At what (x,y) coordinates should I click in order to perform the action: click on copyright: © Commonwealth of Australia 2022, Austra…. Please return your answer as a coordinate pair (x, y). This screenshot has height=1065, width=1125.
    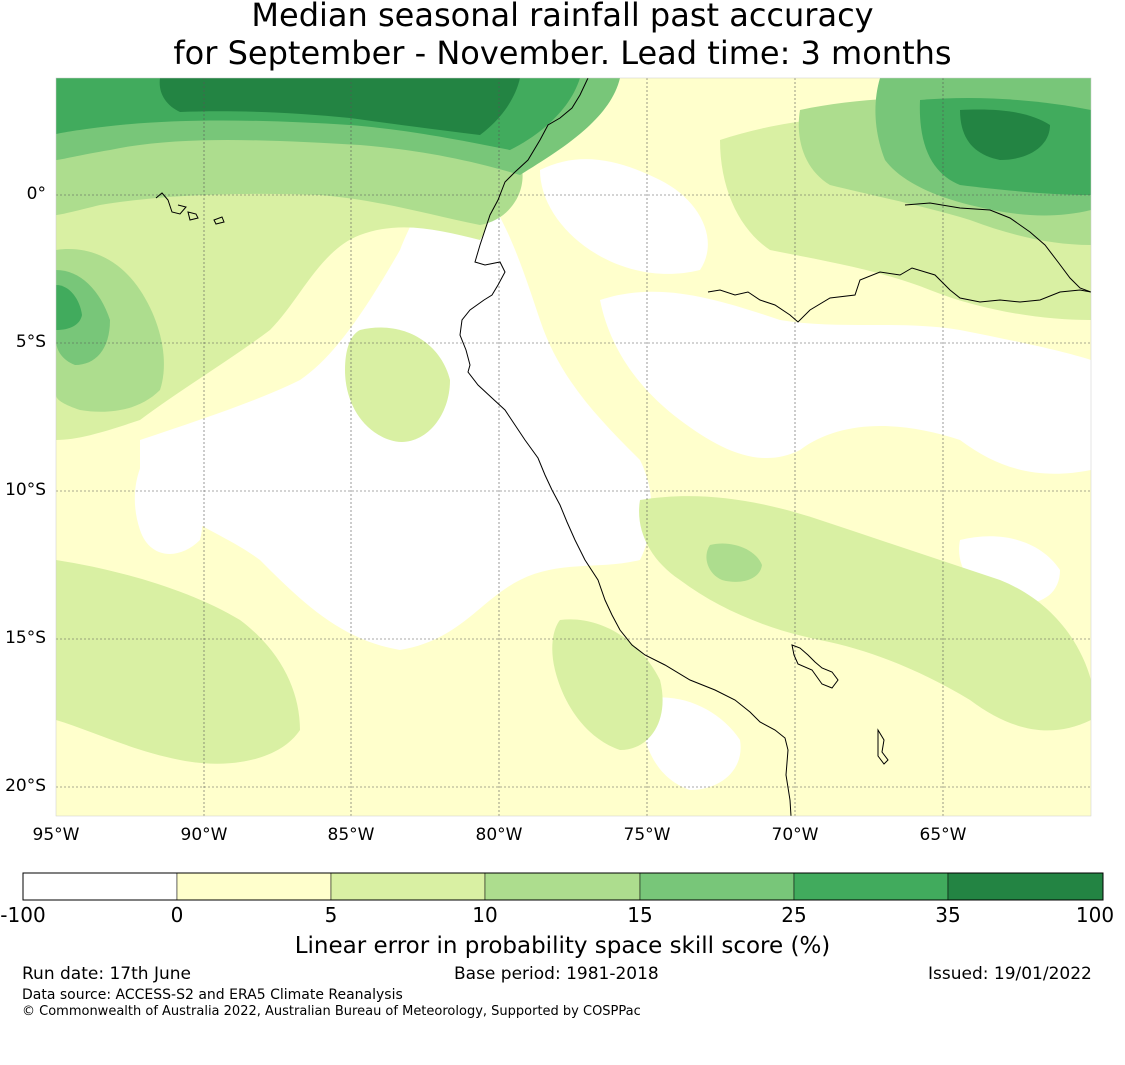
    Looking at the image, I should click on (331, 1011).